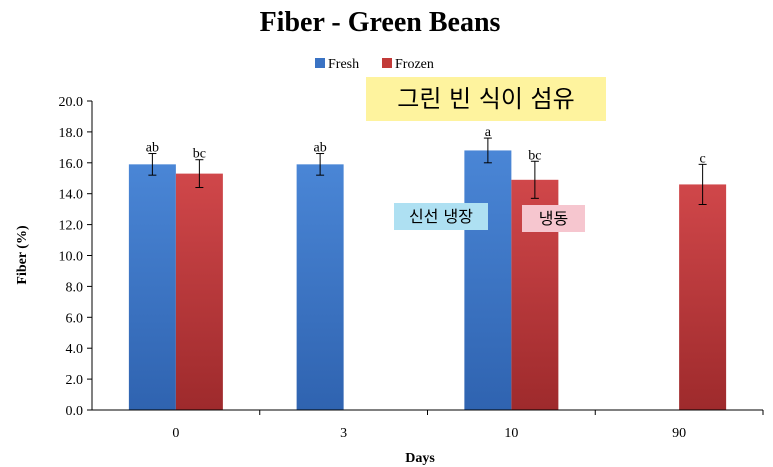  Describe the element at coordinates (414, 64) in the screenshot. I see `legend-label-frozen: Frozen` at that location.